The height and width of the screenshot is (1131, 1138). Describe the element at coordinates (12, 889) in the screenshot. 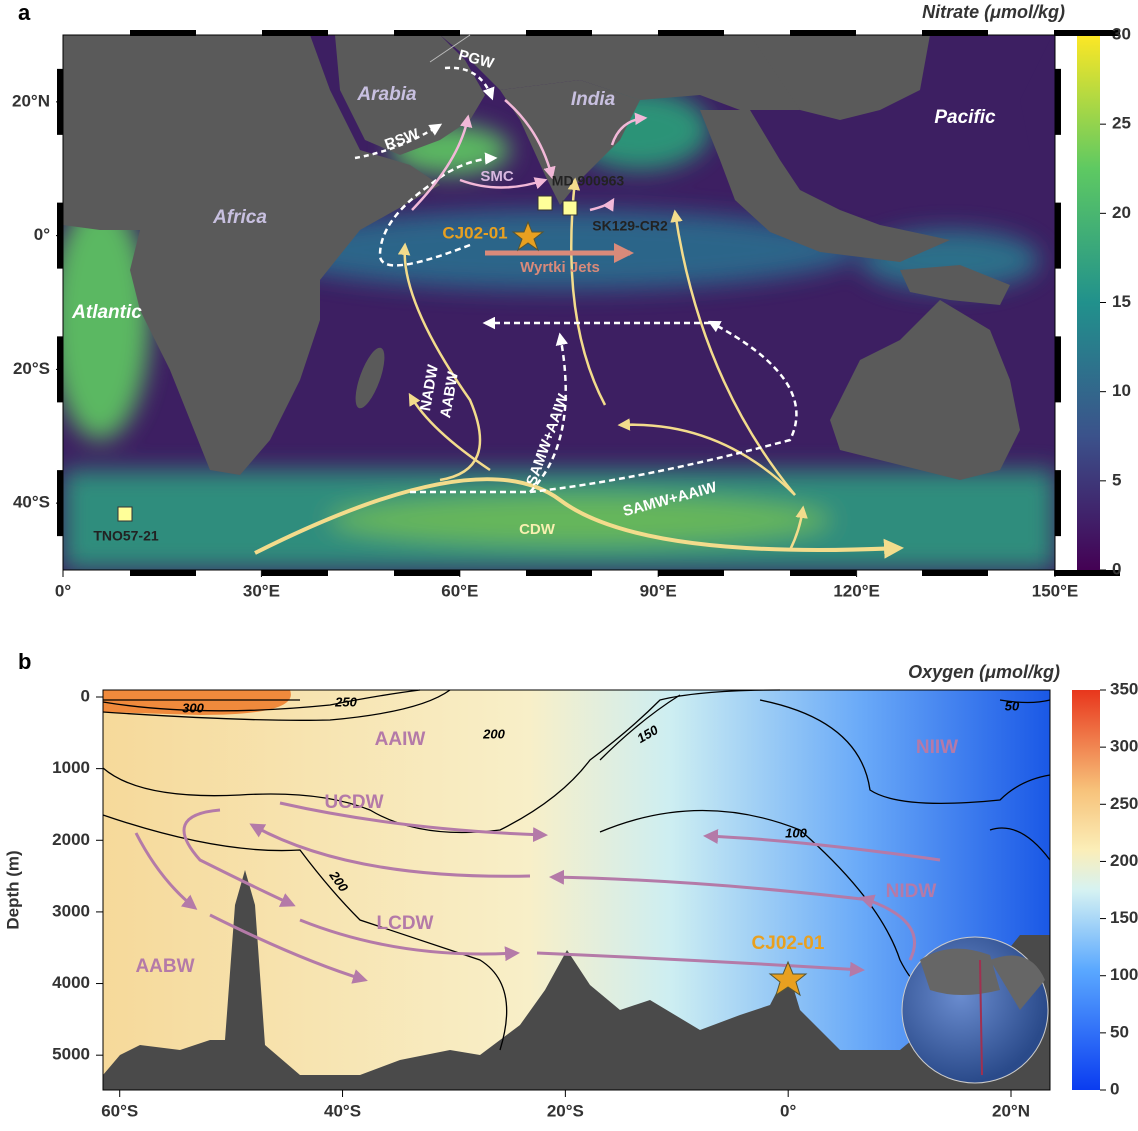

I see `y-axis-title: Depth (m)` at that location.